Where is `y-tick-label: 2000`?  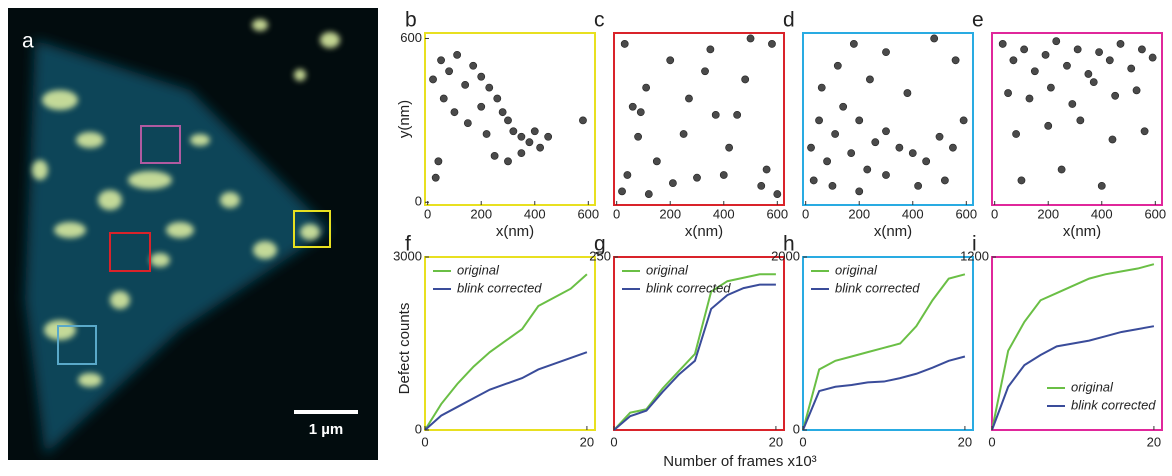
y-tick-label: 2000 is located at coordinates (785, 255).